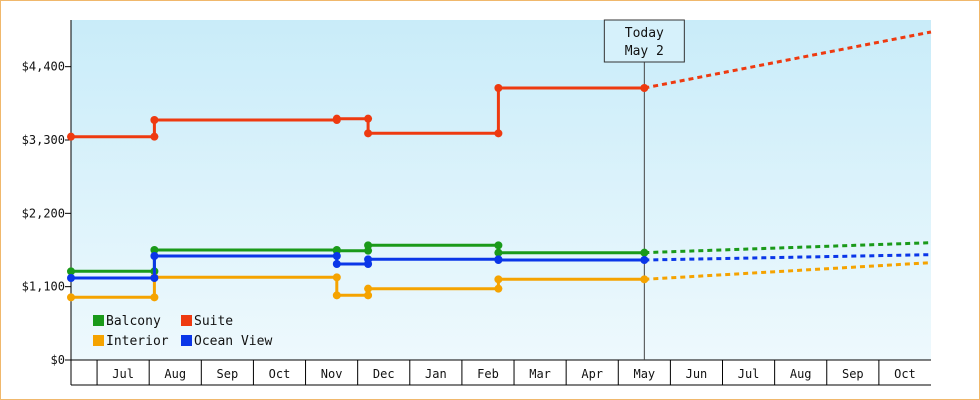 The height and width of the screenshot is (400, 980). What do you see at coordinates (358, 287) in the screenshot?
I see `series-line-interior` at bounding box center [358, 287].